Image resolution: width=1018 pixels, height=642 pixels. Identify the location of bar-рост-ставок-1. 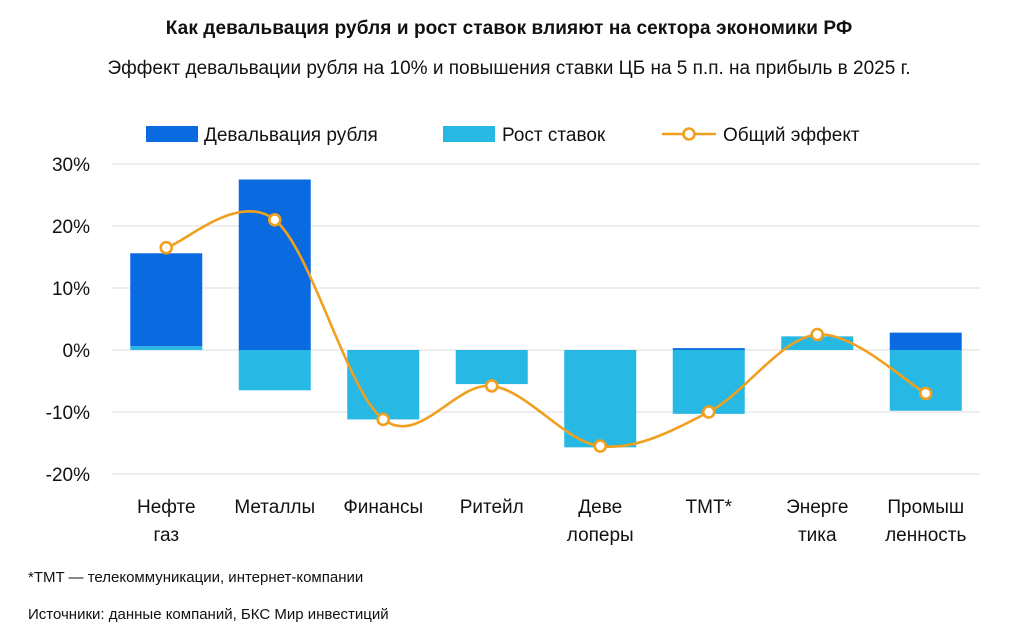
(166, 348).